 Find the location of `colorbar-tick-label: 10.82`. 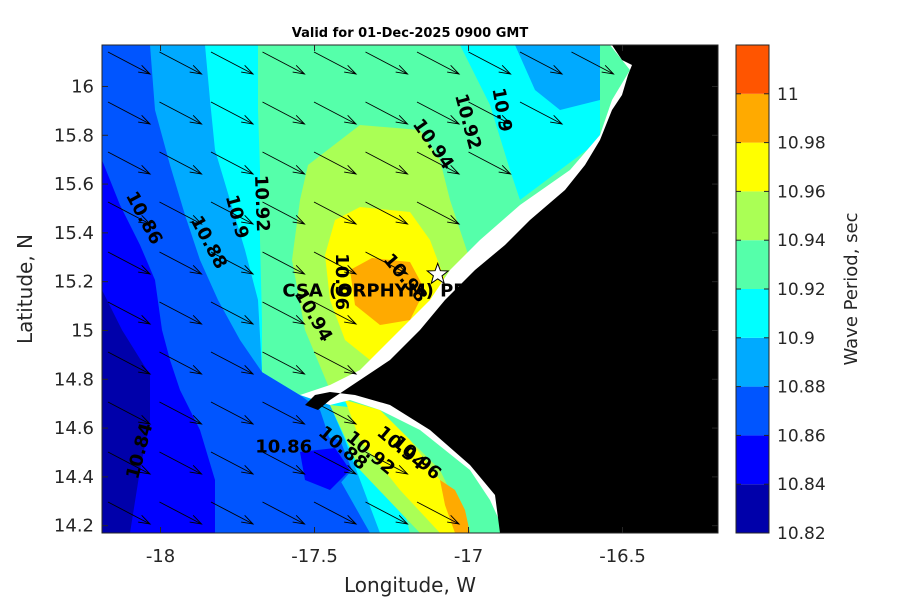

colorbar-tick-label: 10.82 is located at coordinates (801, 534).